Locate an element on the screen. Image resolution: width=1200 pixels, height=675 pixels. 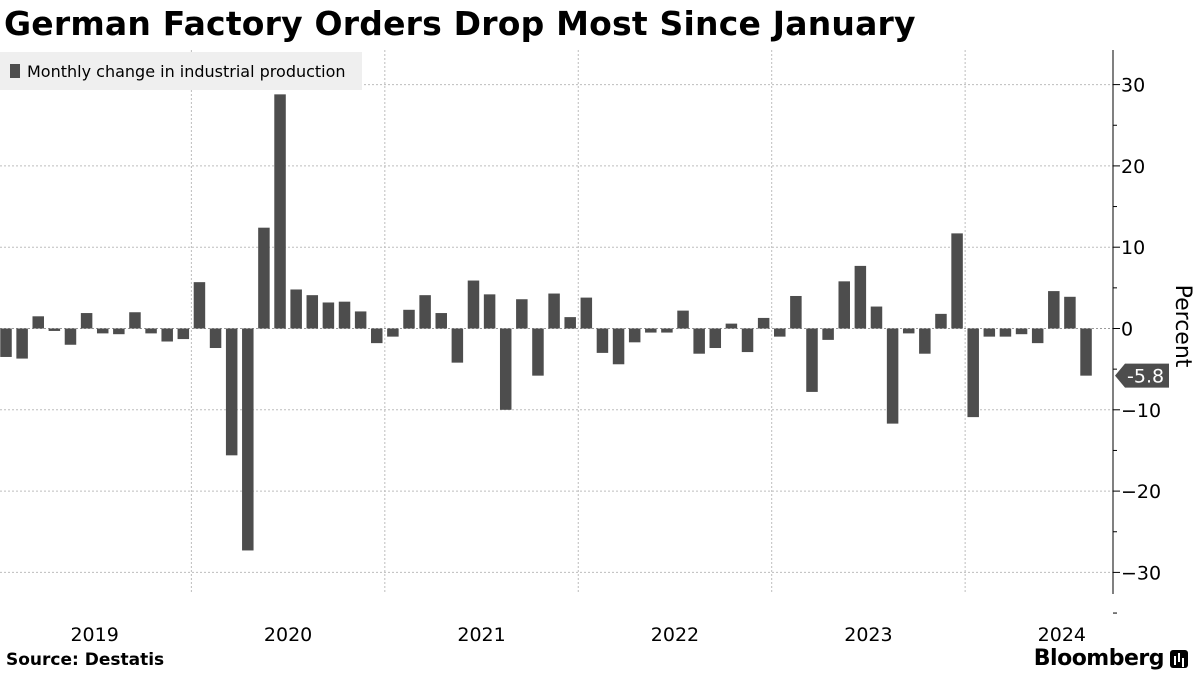
x-tick-label: 2021 is located at coordinates (481, 635).